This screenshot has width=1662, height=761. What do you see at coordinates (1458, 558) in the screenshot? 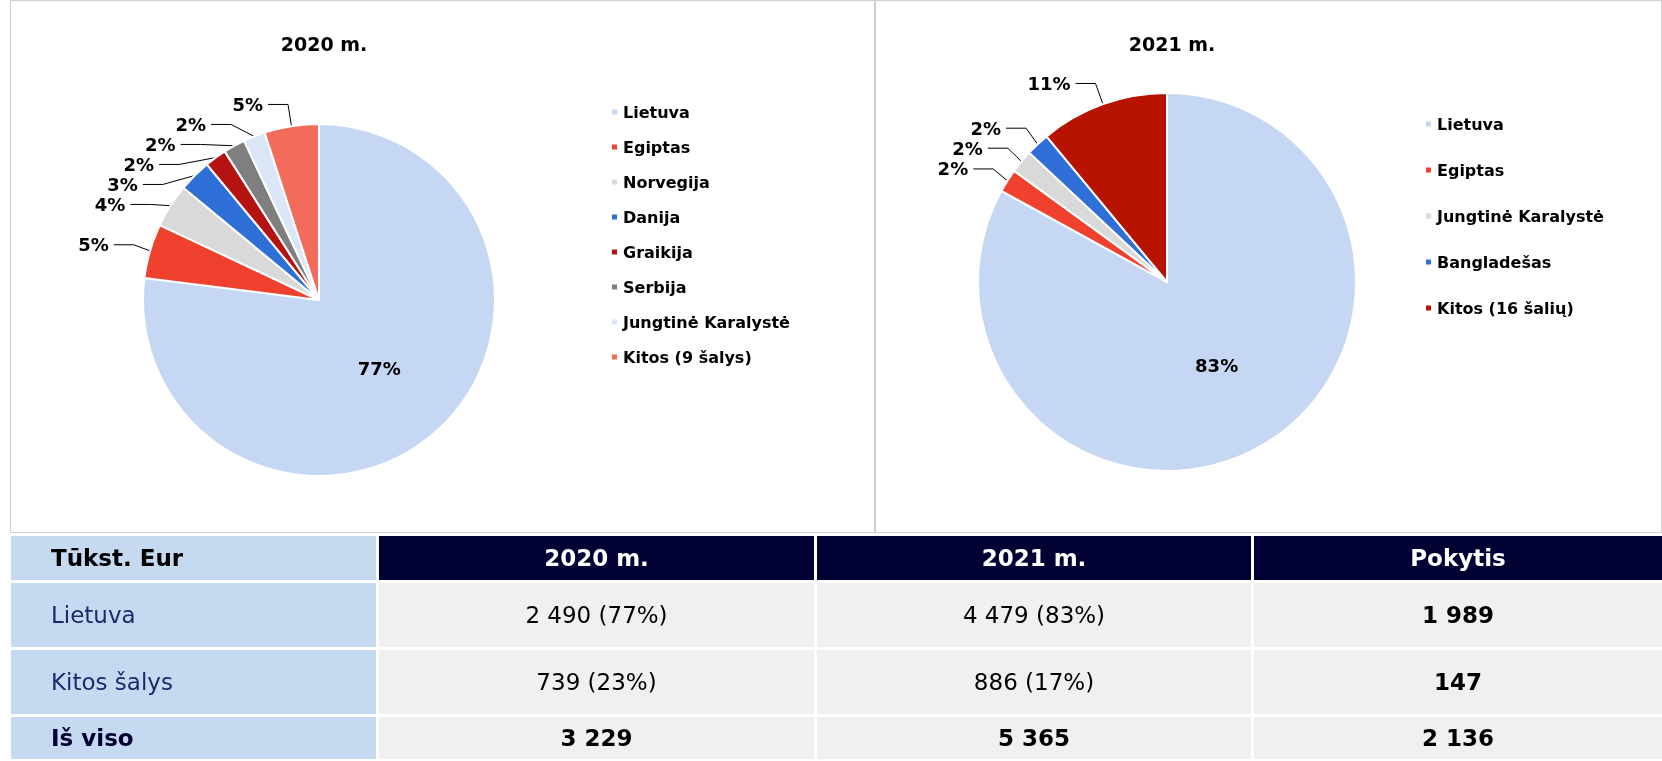
I see `series-label: Pokytis` at bounding box center [1458, 558].